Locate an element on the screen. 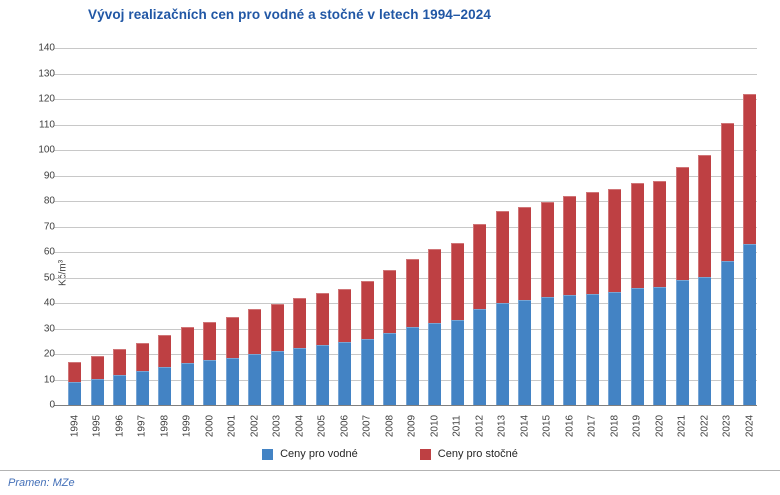 The width and height of the screenshot is (780, 495). bar-2021-vodne is located at coordinates (682, 342).